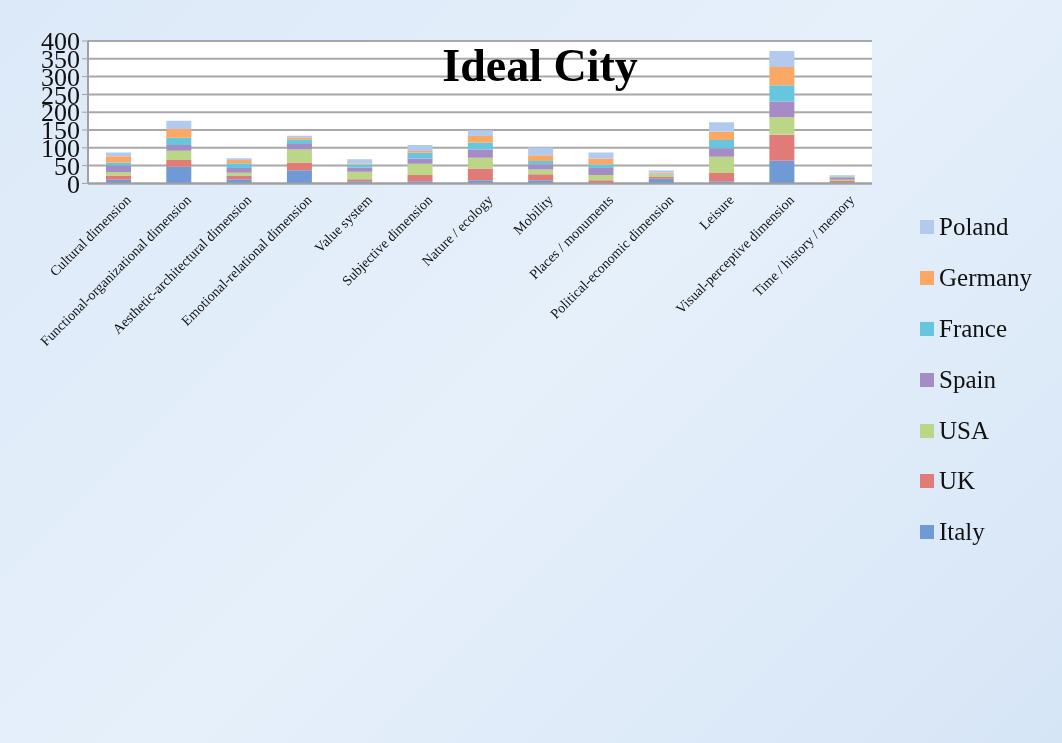  I want to click on legend-label: Poland, so click(974, 227).